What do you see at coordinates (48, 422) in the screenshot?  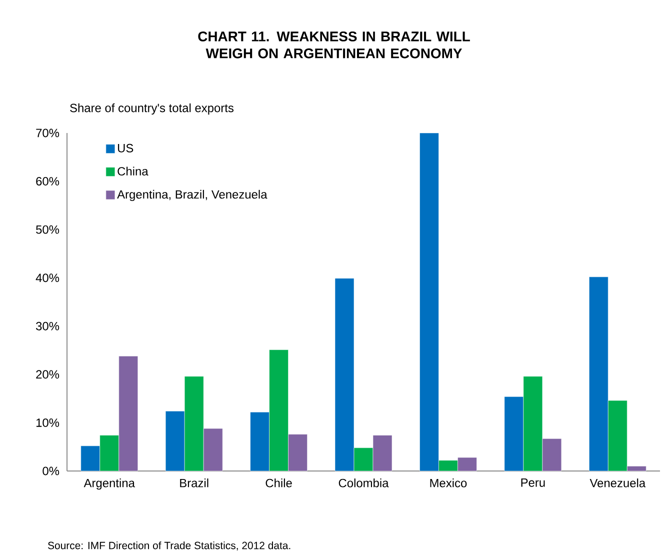 I see `y-tick-label: 10%` at bounding box center [48, 422].